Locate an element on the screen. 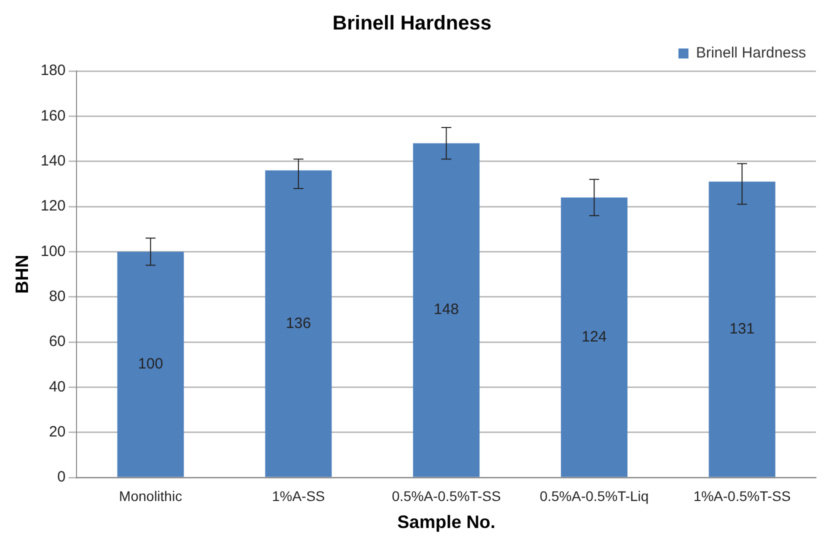 This screenshot has width=836, height=547. y-tick-label: 140 is located at coordinates (53, 161).